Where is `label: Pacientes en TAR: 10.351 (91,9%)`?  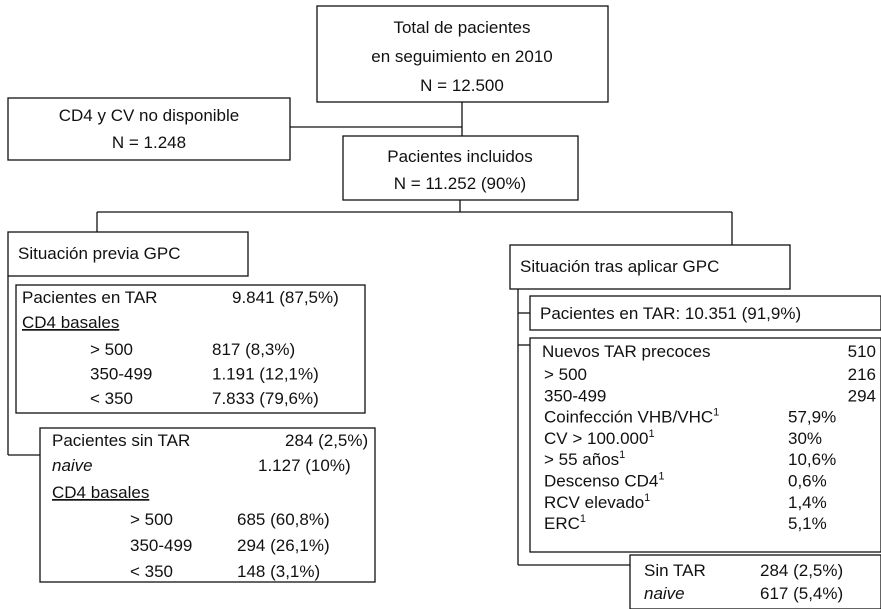
label: Pacientes en TAR: 10.351 (91,9%) is located at coordinates (670, 313).